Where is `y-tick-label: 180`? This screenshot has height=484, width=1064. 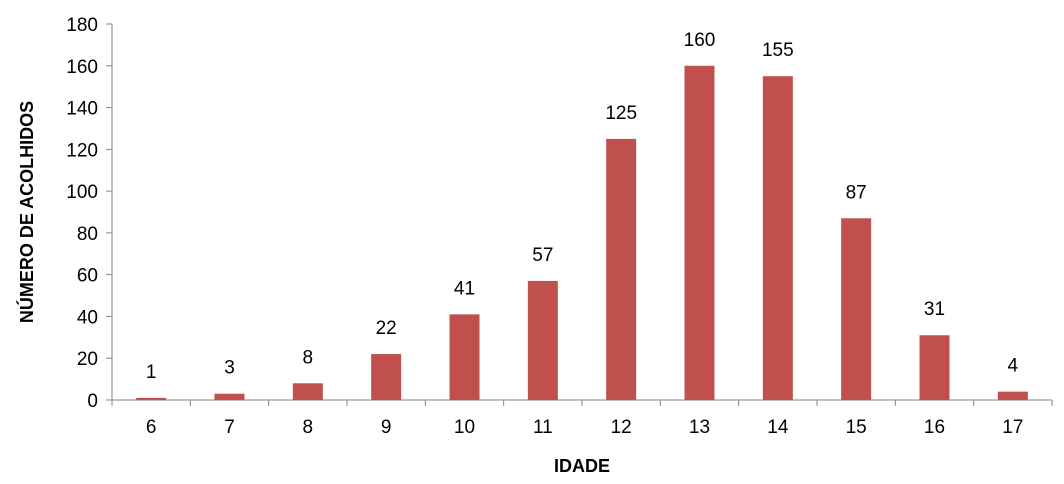 y-tick-label: 180 is located at coordinates (82, 25).